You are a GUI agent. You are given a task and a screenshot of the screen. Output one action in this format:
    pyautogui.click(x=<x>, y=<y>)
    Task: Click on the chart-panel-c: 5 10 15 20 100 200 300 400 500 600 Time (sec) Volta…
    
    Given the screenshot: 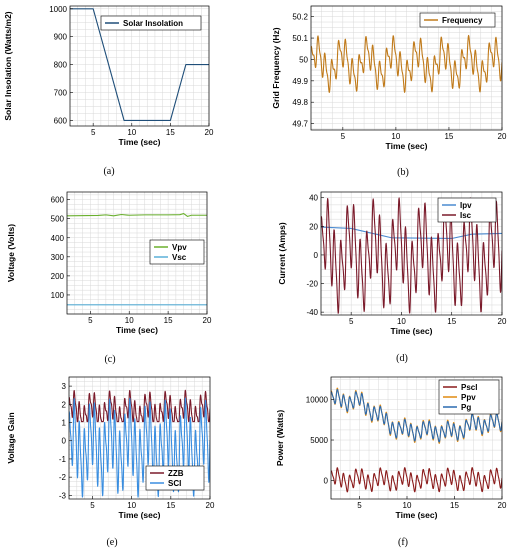 What is the action you would take?
    pyautogui.click(x=109, y=278)
    